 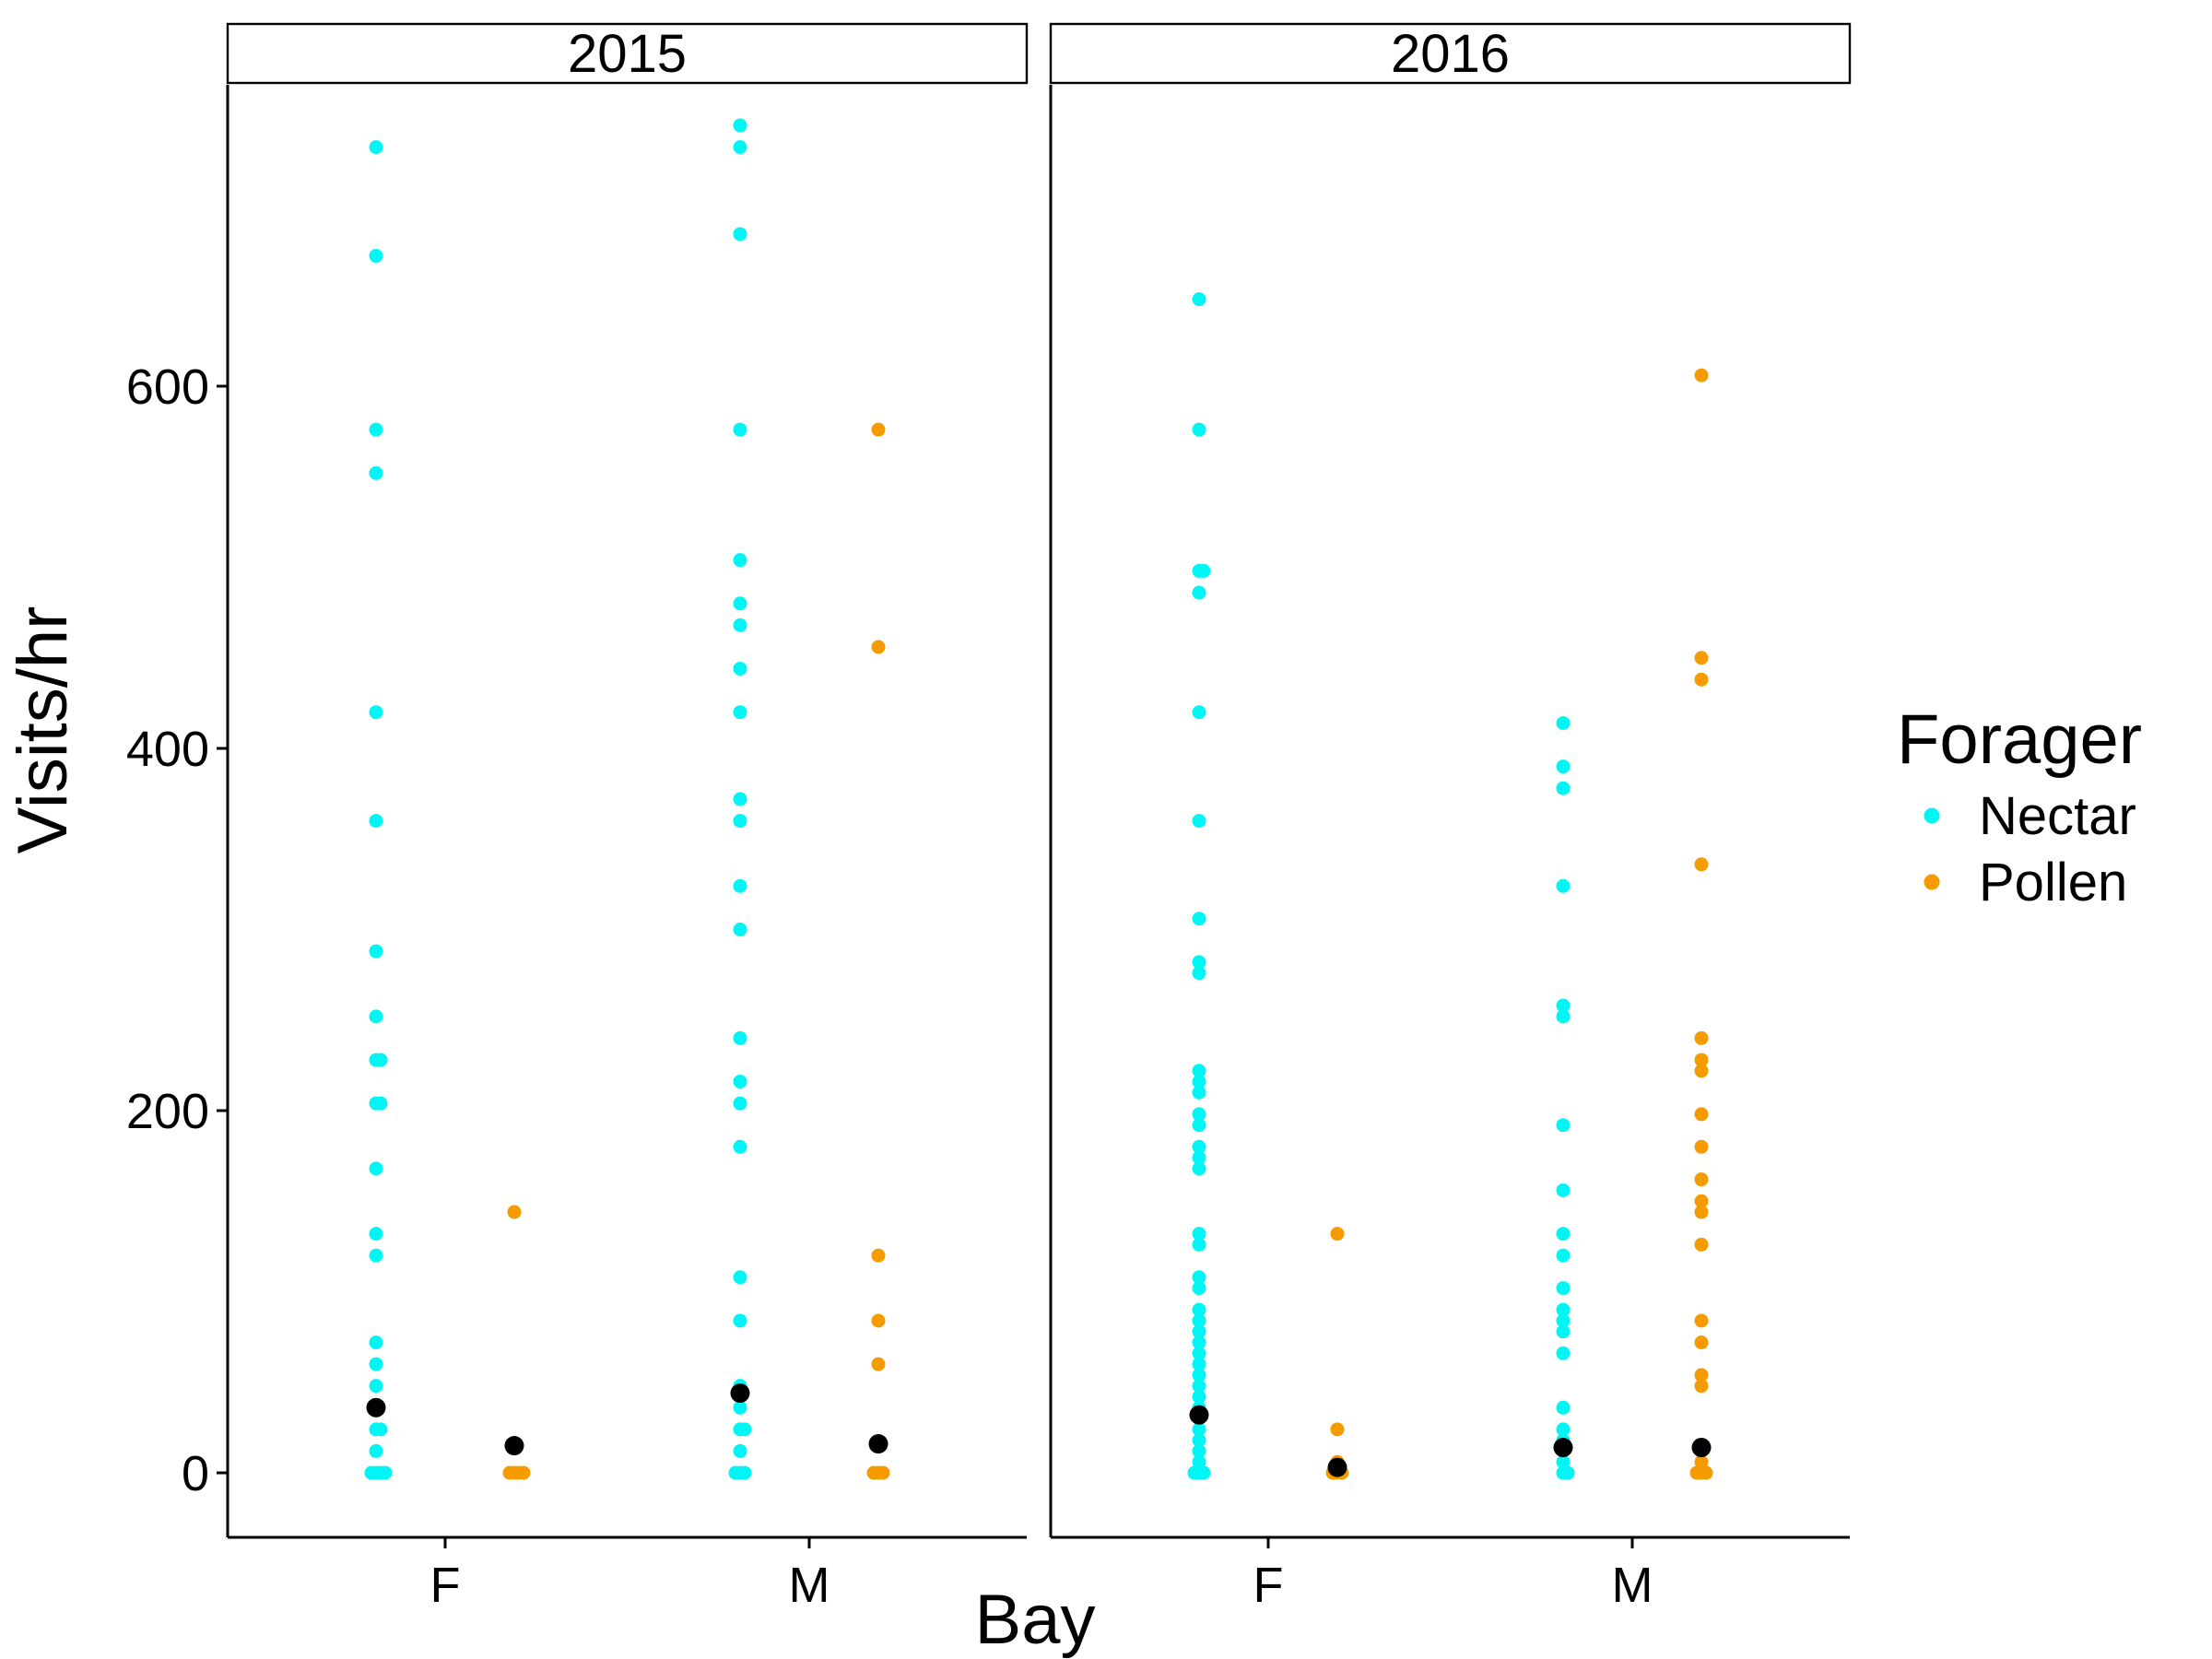 I want to click on legend-entries: Nectar Pollen, so click(x=2030, y=849).